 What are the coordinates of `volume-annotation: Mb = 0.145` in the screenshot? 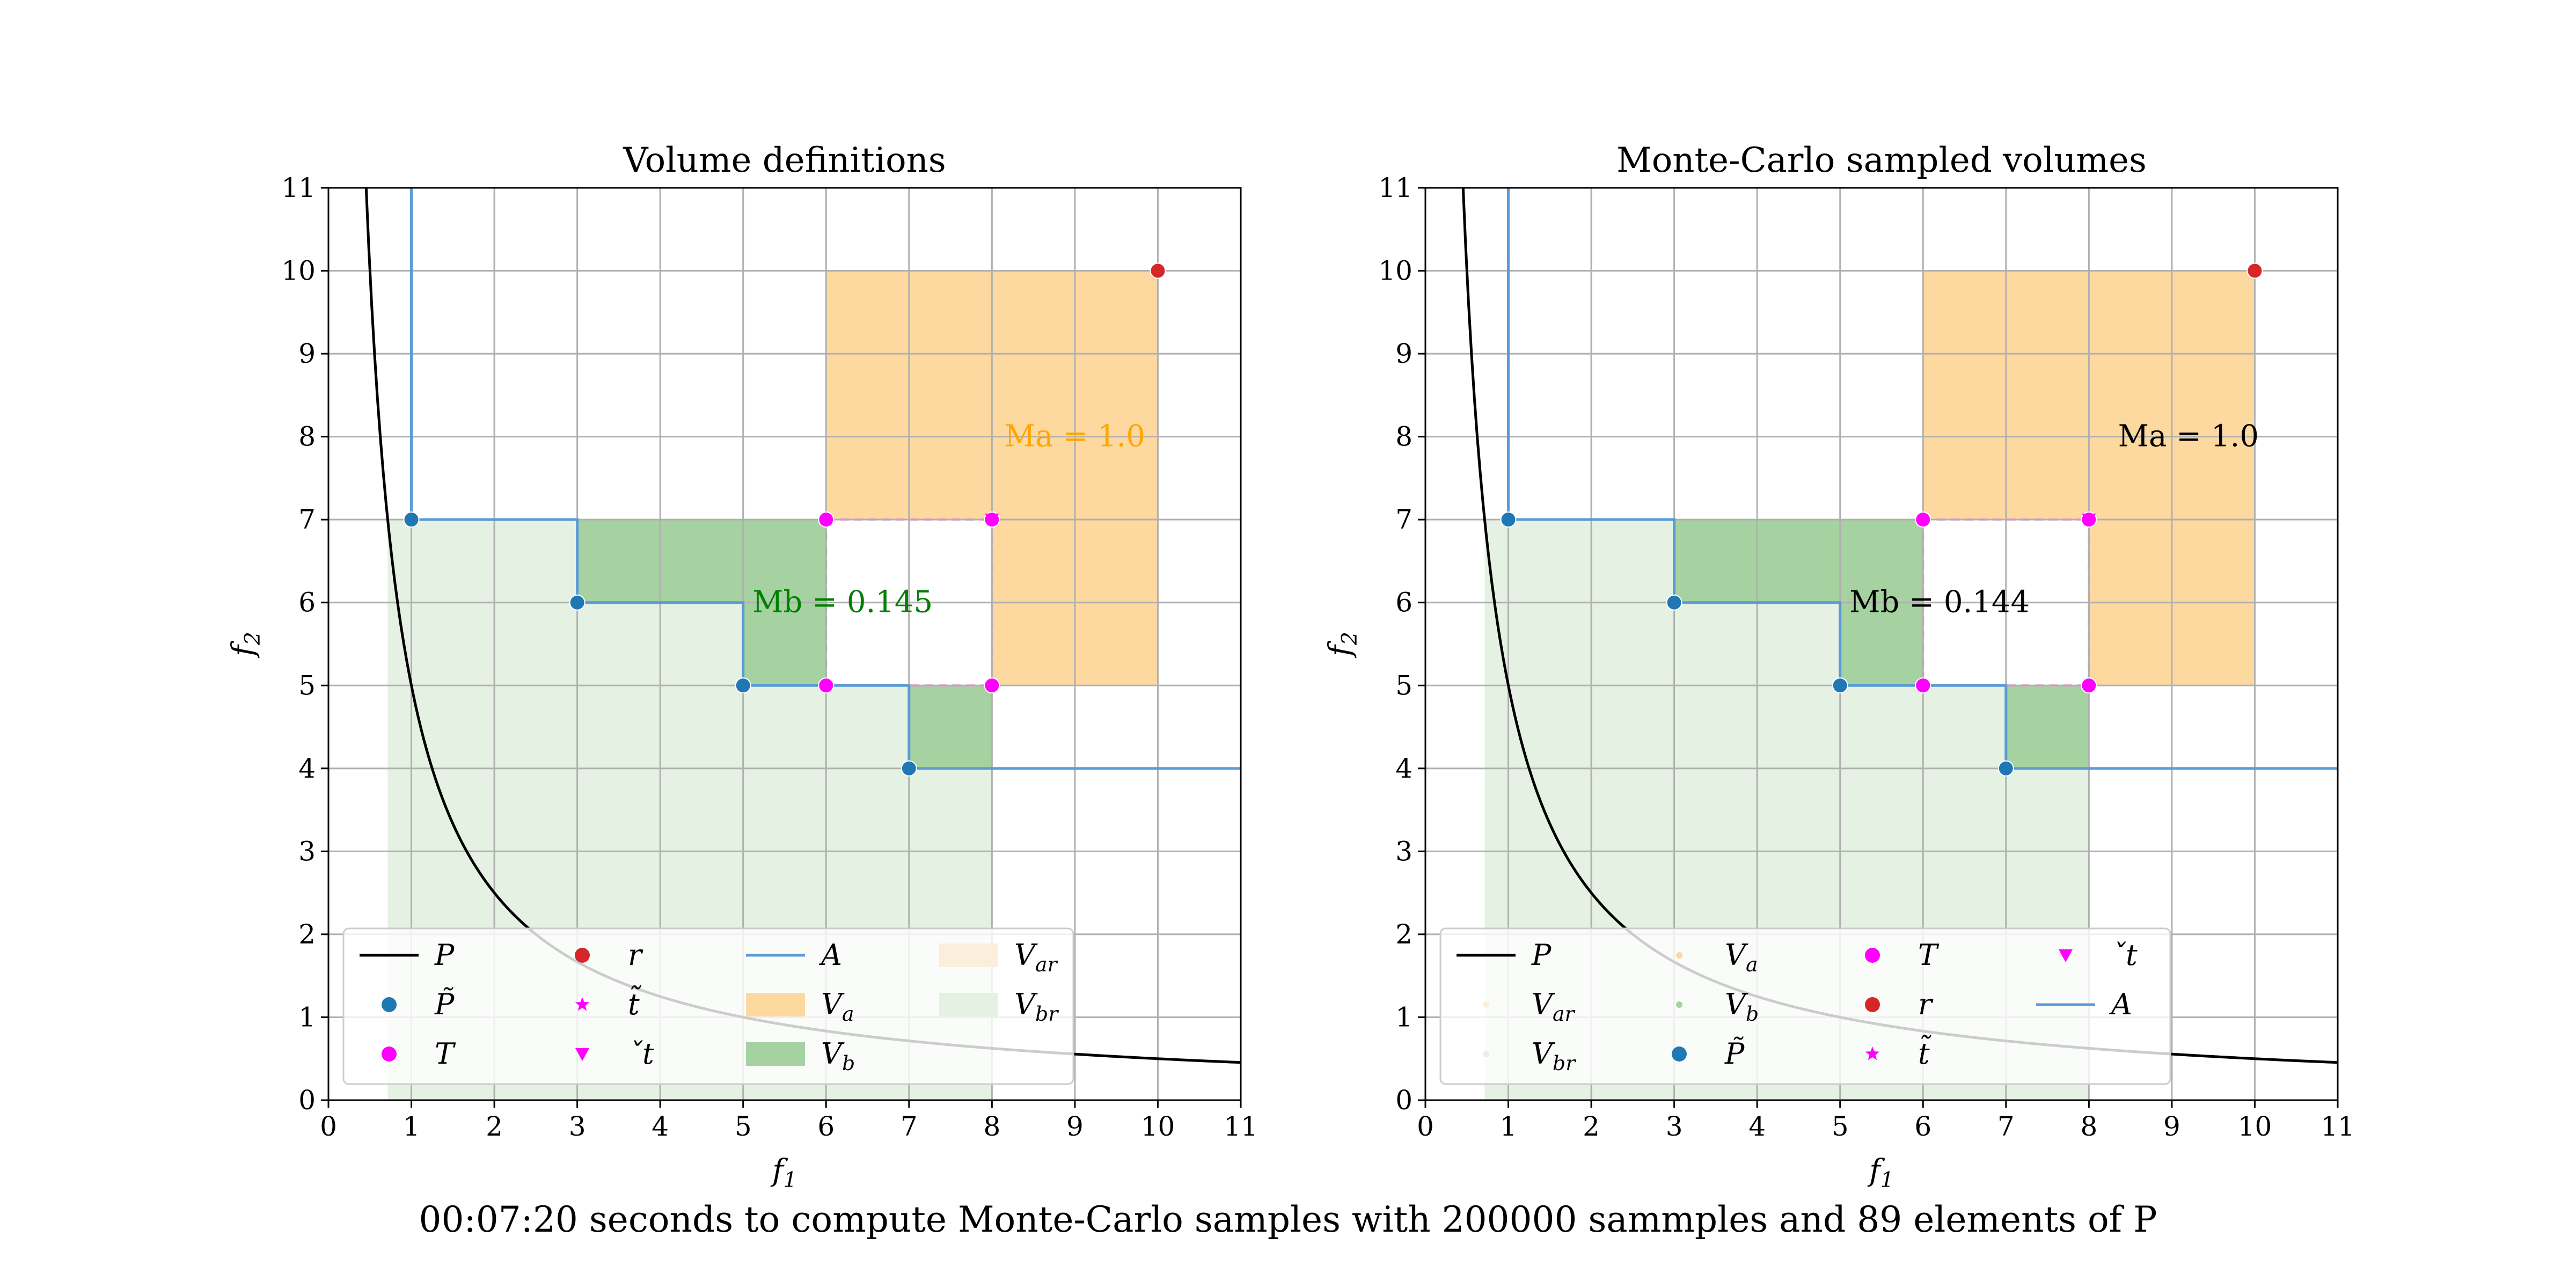 It's located at (842, 602).